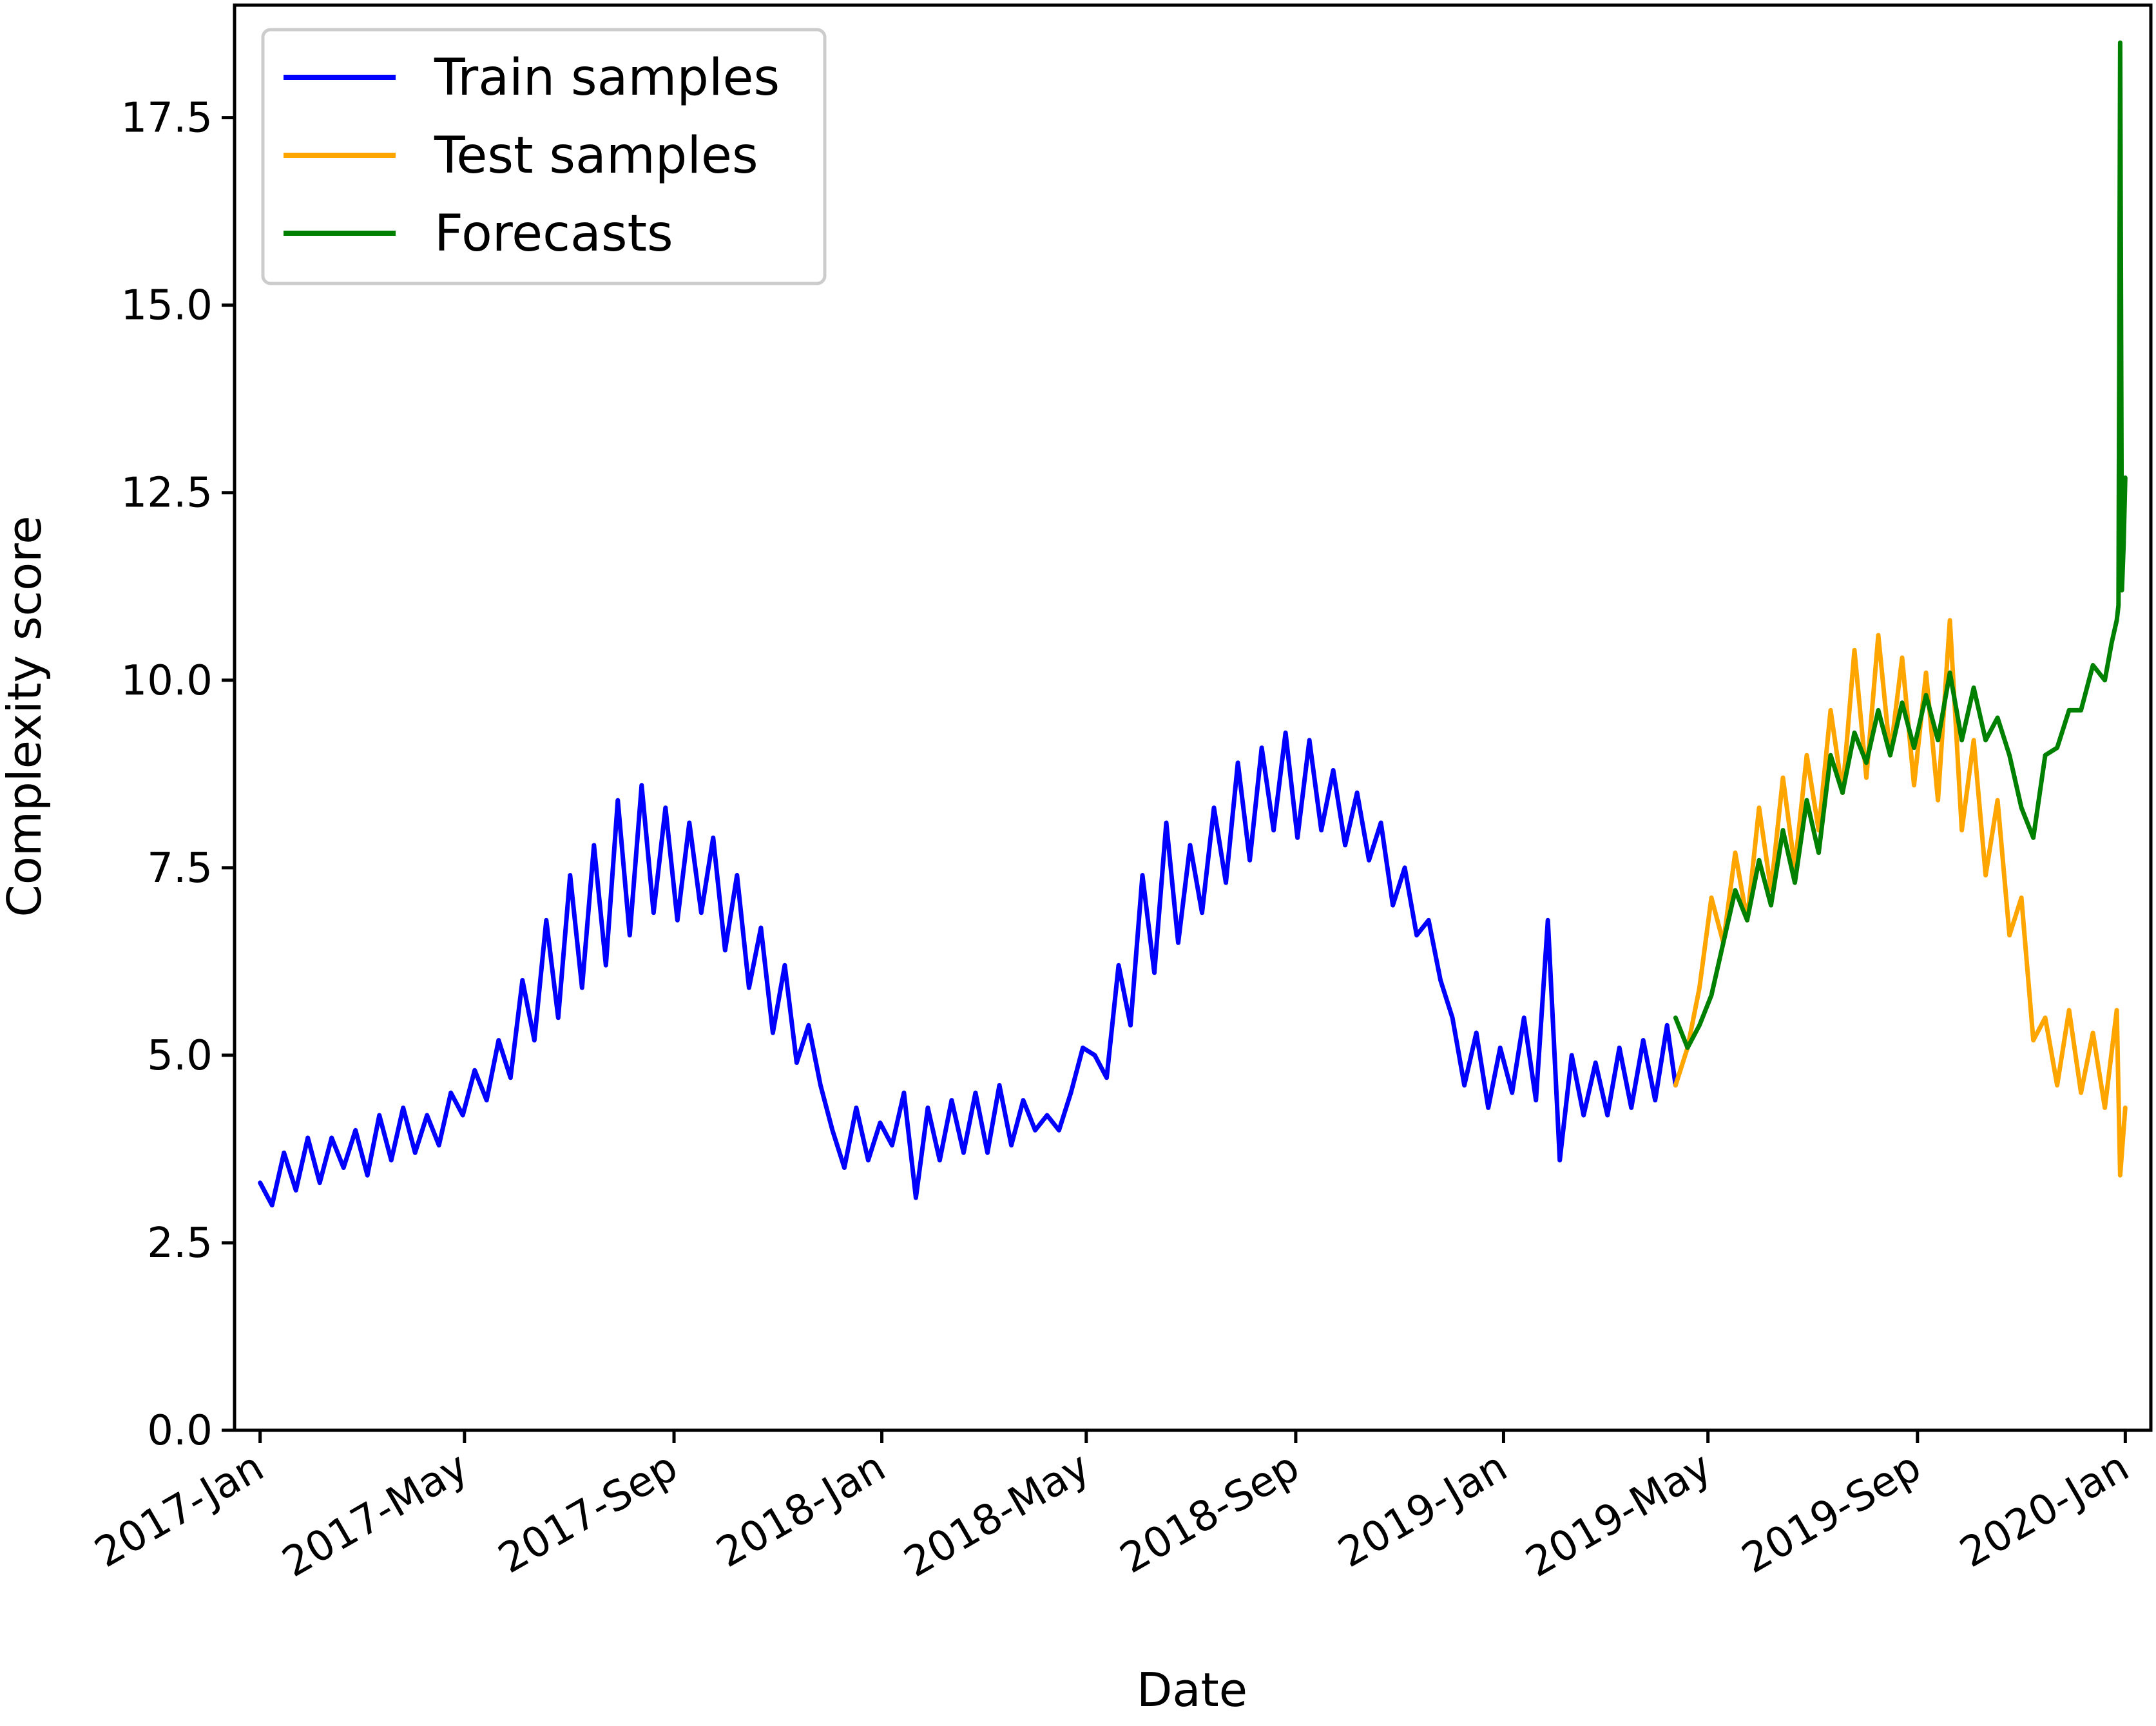 The height and width of the screenshot is (1726, 2156). I want to click on y-axis-title: Complexity score, so click(26, 716).